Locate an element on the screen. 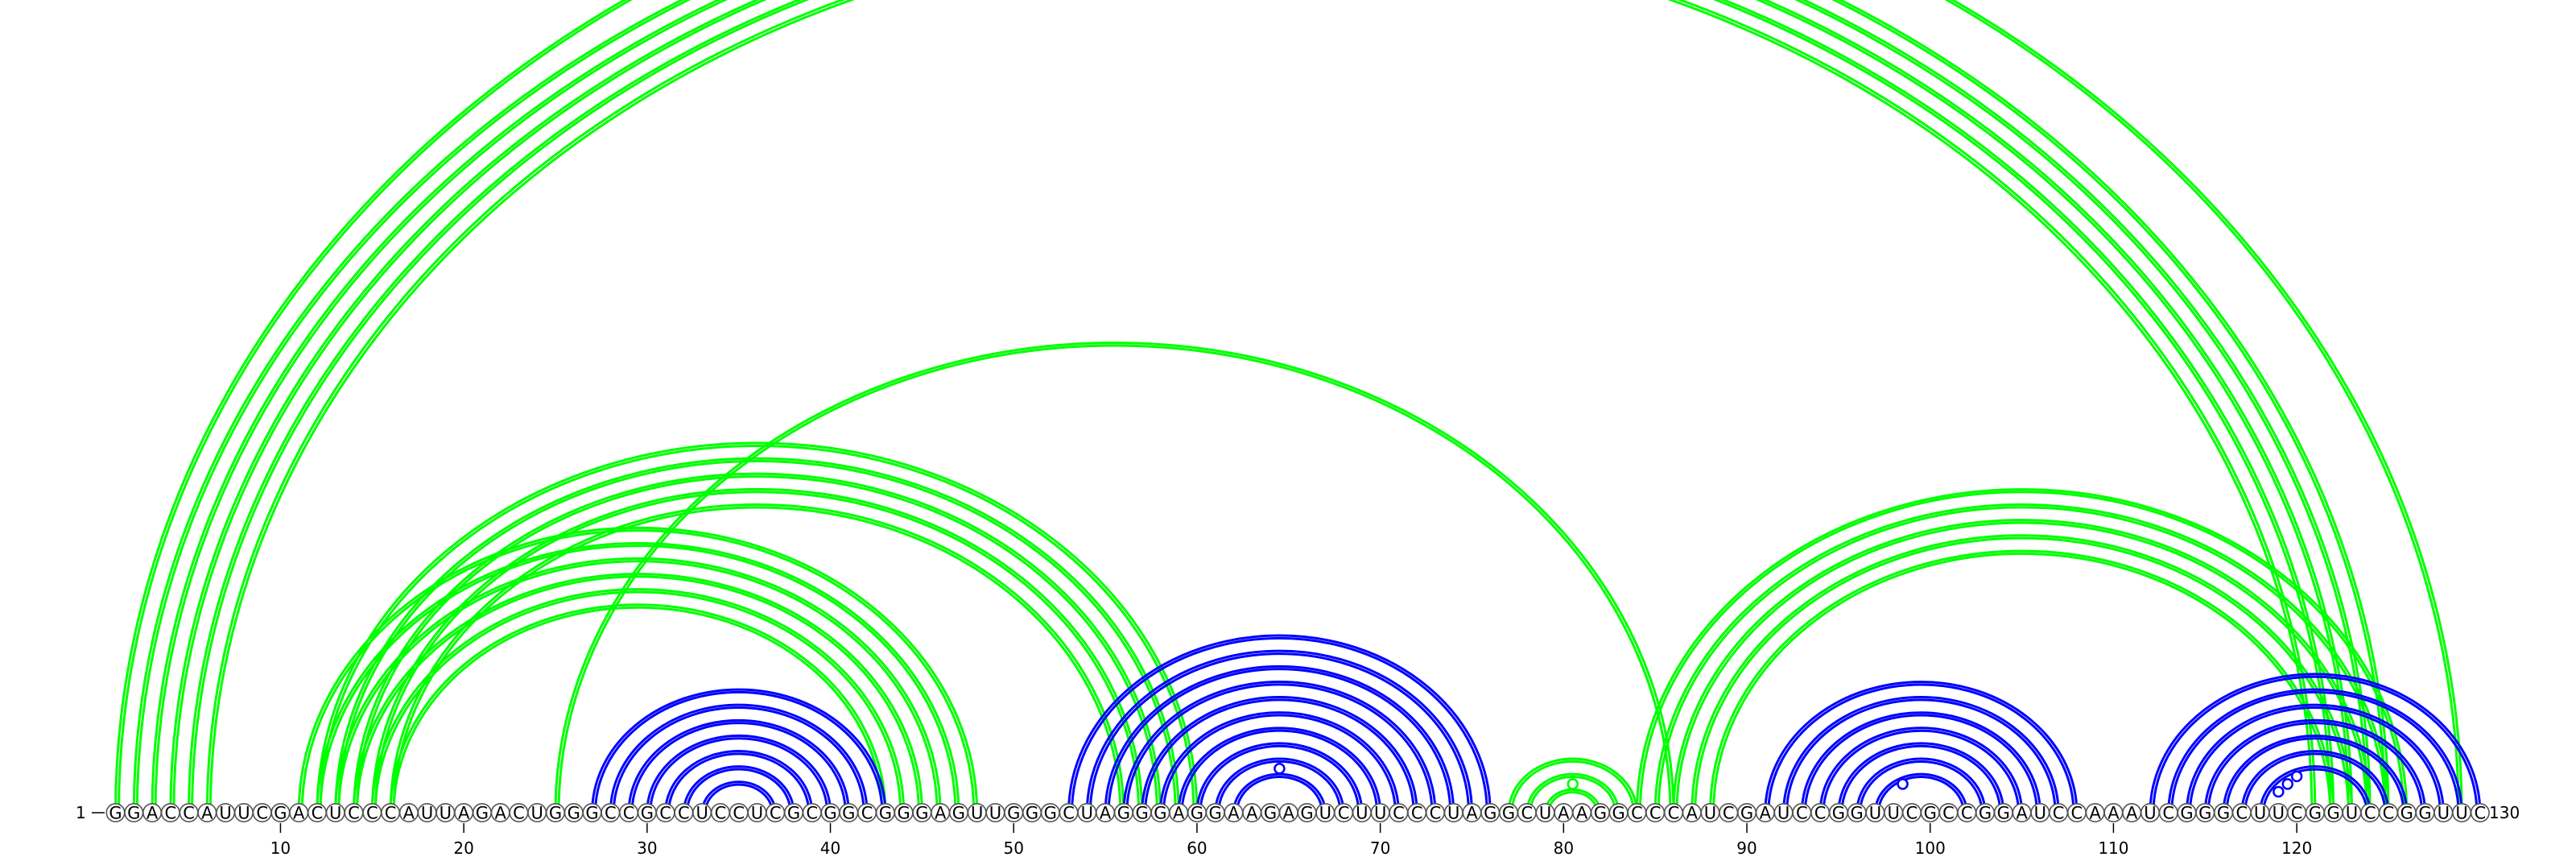 This screenshot has height=857, width=2576. position-tick: 110 is located at coordinates (2113, 840).